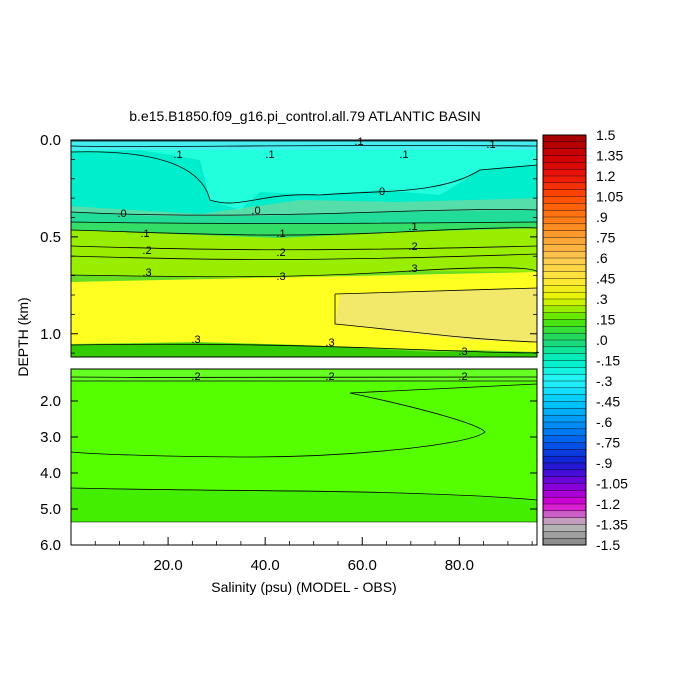  What do you see at coordinates (608, 443) in the screenshot?
I see `colorbar-label: -.75` at bounding box center [608, 443].